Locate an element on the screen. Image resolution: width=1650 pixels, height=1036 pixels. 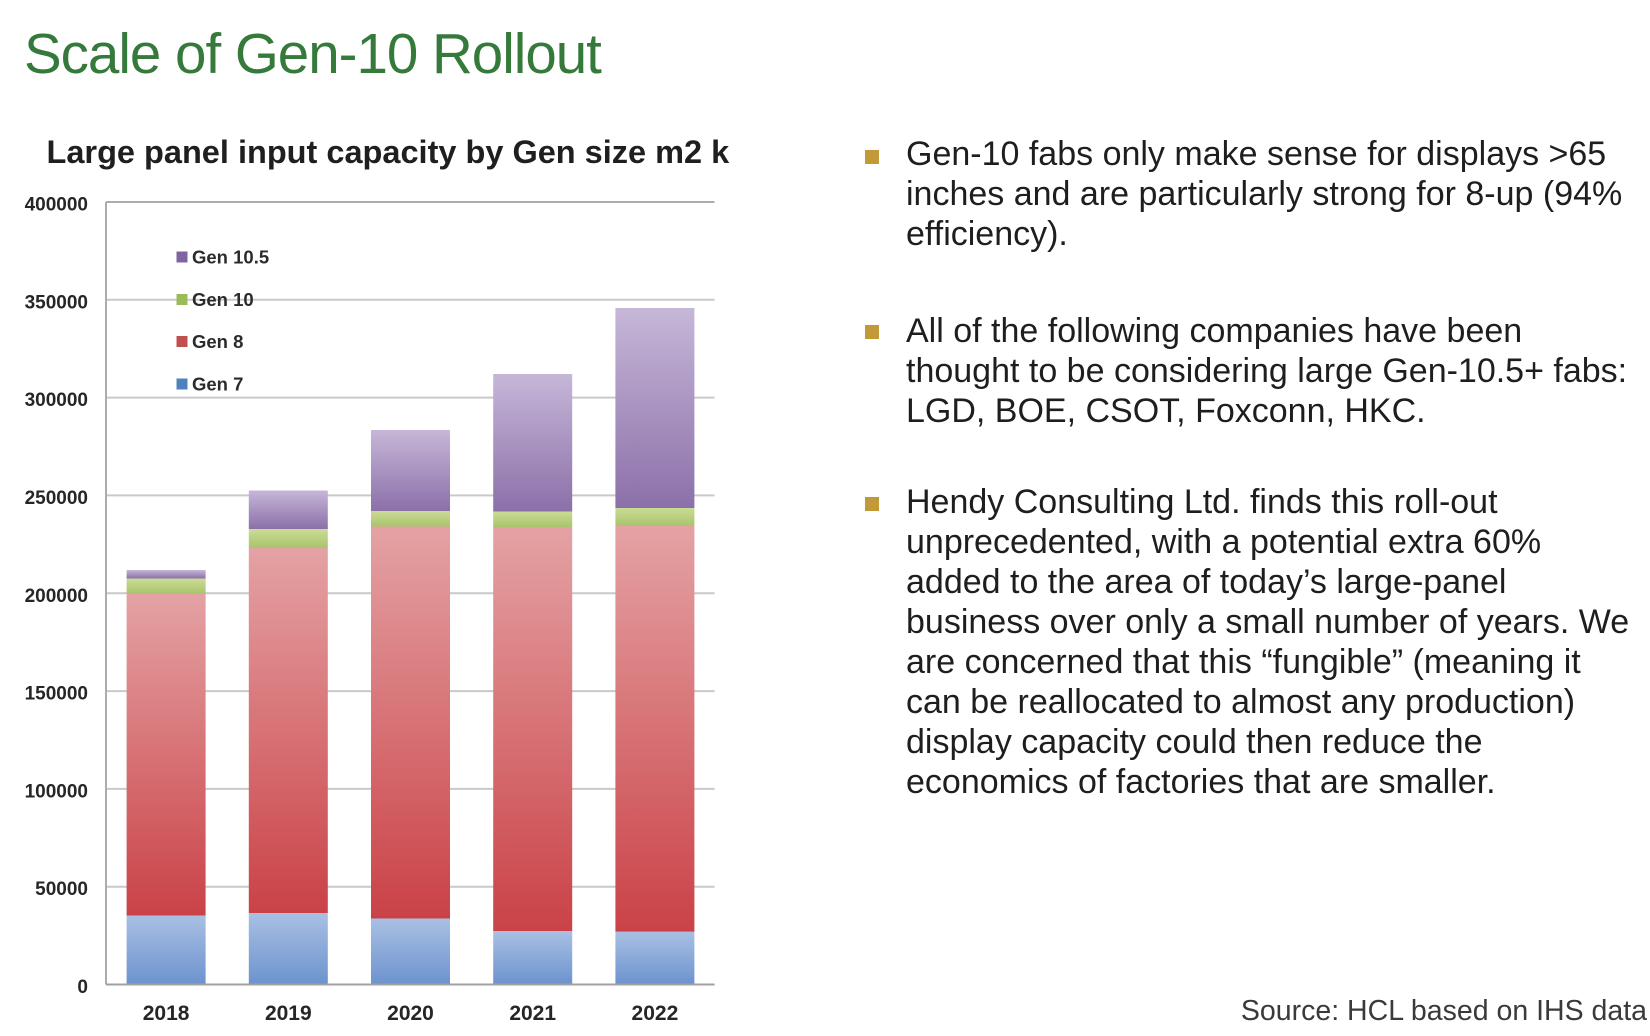
svg-text: 2020 is located at coordinates (410, 1013).